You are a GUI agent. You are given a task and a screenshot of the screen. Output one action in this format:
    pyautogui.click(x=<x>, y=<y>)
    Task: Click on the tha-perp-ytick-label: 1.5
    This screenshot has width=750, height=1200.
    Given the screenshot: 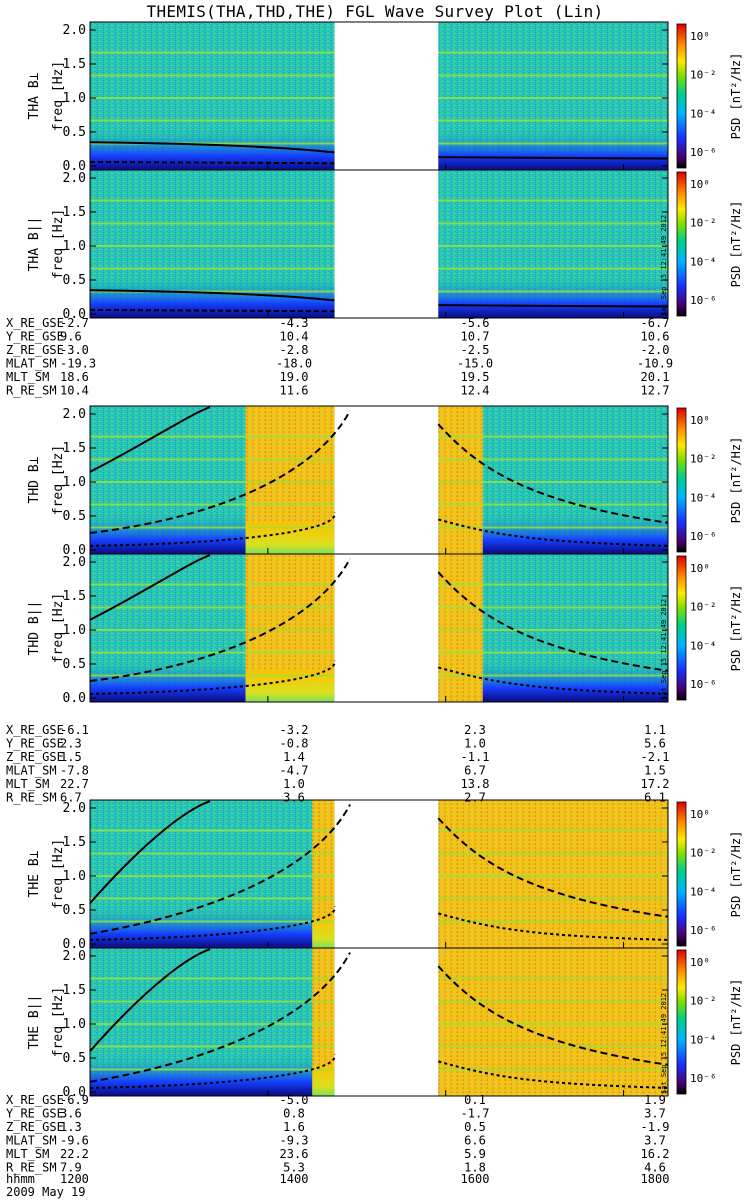 What is the action you would take?
    pyautogui.click(x=74, y=64)
    